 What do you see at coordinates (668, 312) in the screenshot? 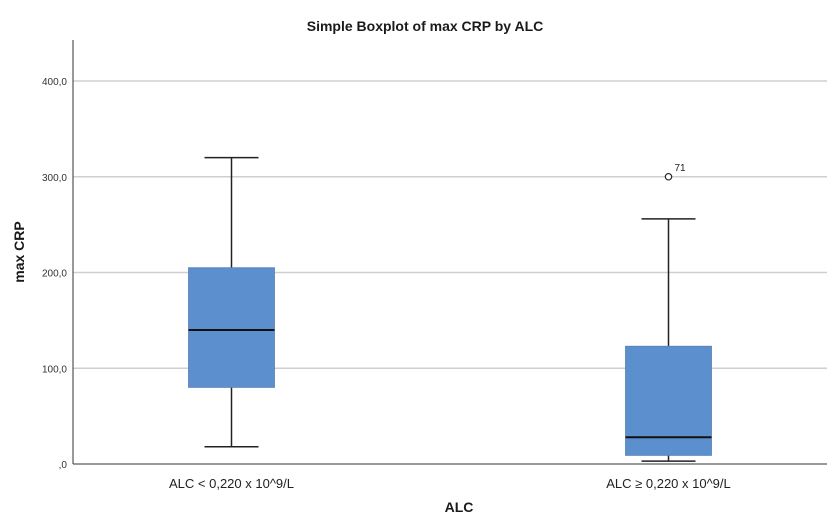
I see `box-group: 71` at bounding box center [668, 312].